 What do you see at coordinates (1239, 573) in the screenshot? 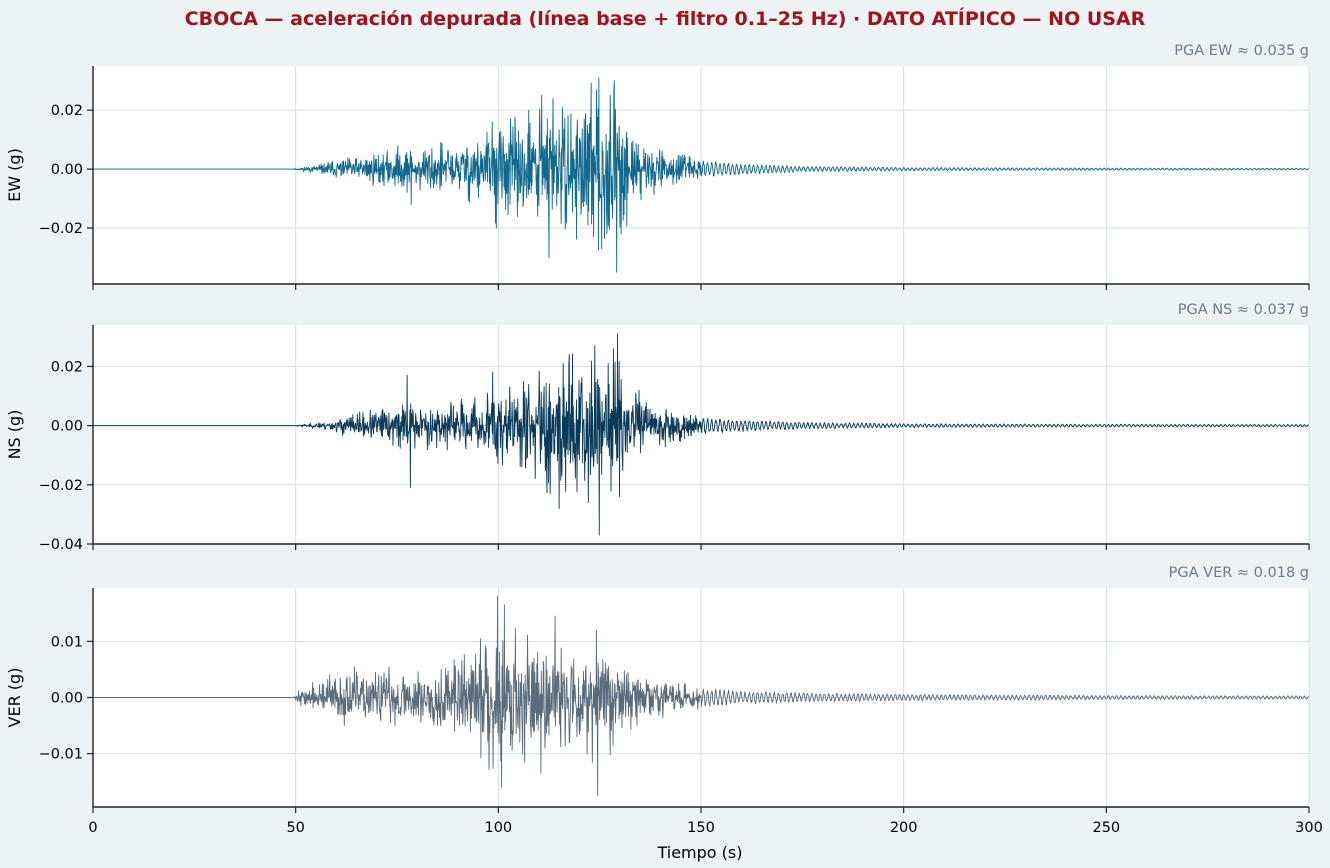
I see `pga-annotation-ver: PGA VER ≈ 0.018 g` at bounding box center [1239, 573].